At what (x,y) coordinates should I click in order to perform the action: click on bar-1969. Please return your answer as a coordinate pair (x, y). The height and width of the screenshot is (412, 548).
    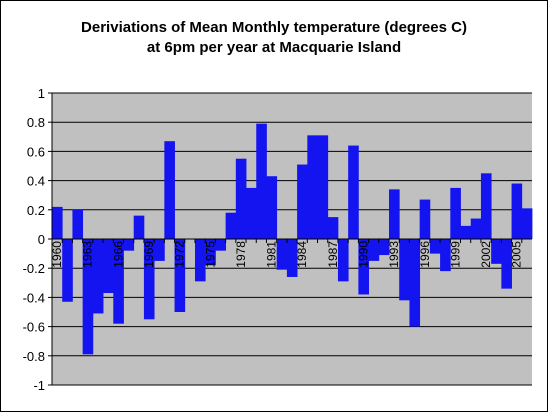
    Looking at the image, I should click on (149, 279).